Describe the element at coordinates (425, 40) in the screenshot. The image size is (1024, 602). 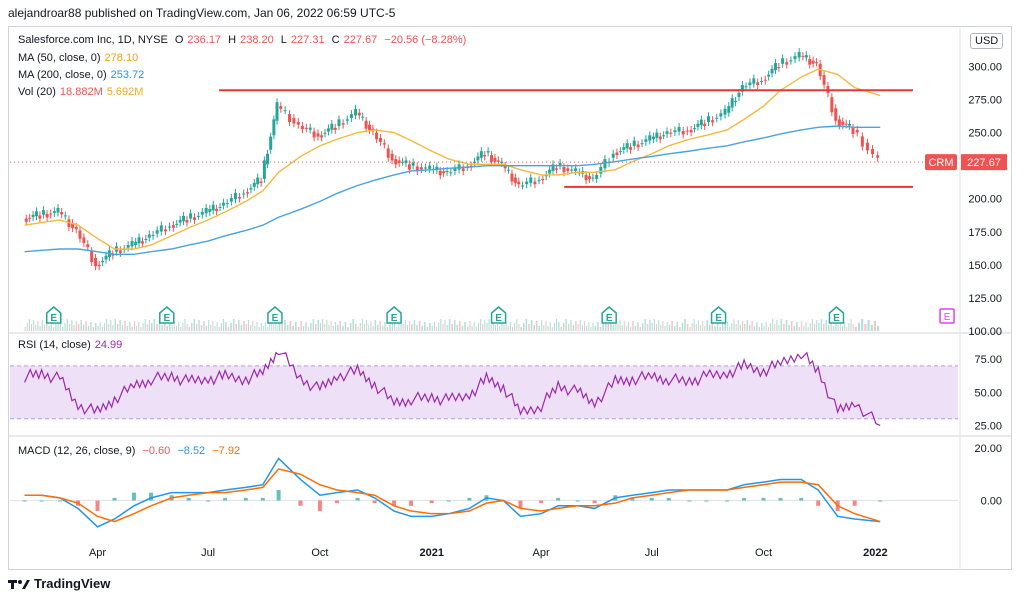
I see `ohlc-change: −20.56 (−8.28%)` at that location.